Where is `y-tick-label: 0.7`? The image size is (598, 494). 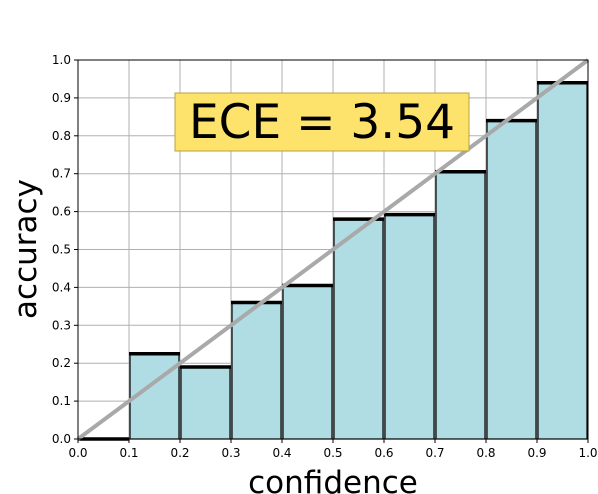
y-tick-label: 0.7 is located at coordinates (61, 174).